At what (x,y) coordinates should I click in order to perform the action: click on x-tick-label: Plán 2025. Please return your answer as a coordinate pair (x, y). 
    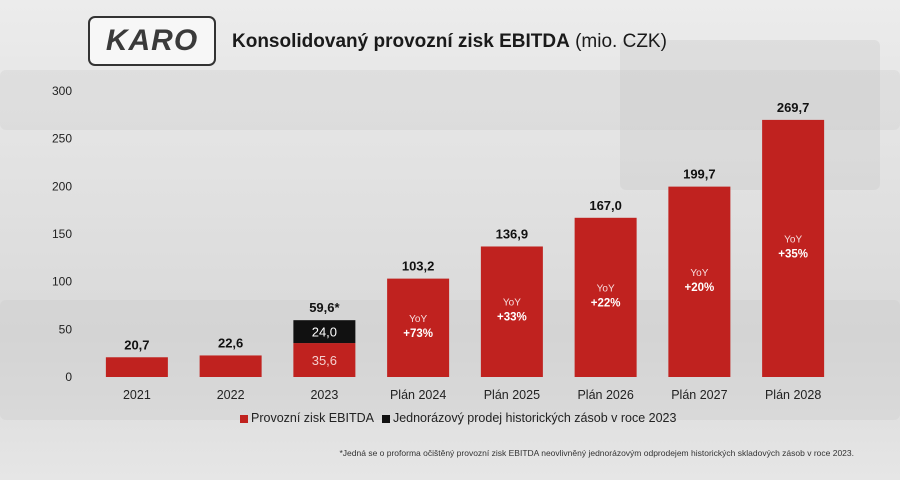
    Looking at the image, I should click on (512, 395).